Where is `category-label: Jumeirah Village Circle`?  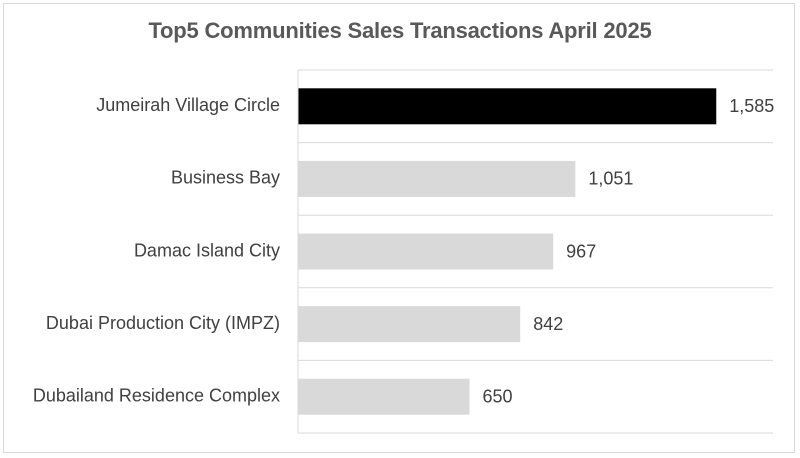 category-label: Jumeirah Village Circle is located at coordinates (188, 105).